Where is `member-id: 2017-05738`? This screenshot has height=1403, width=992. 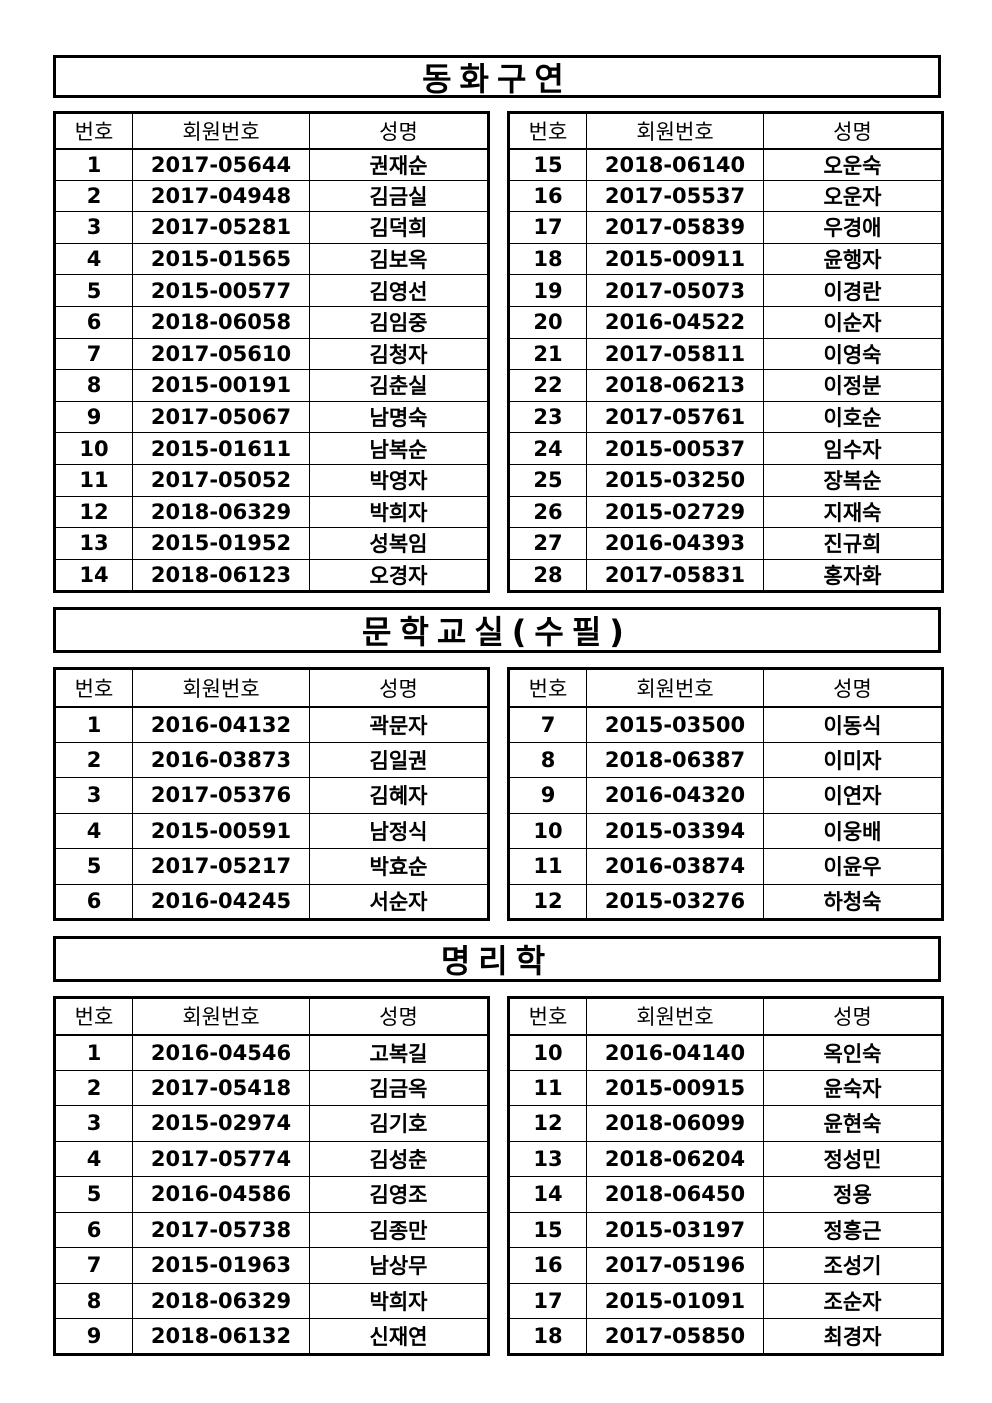
member-id: 2017-05738 is located at coordinates (221, 1229).